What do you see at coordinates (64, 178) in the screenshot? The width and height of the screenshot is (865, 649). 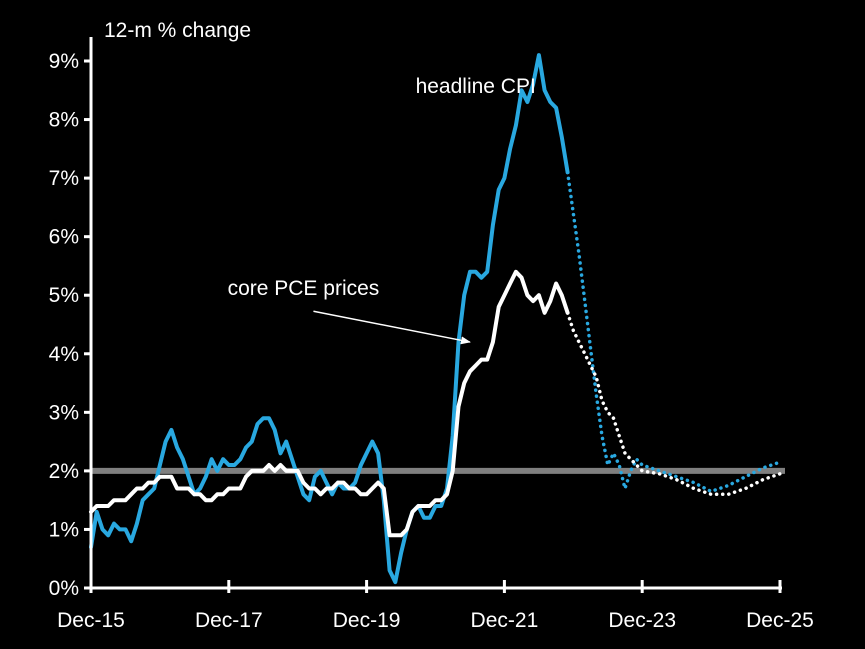 I see `y-tick-label: 7%` at bounding box center [64, 178].